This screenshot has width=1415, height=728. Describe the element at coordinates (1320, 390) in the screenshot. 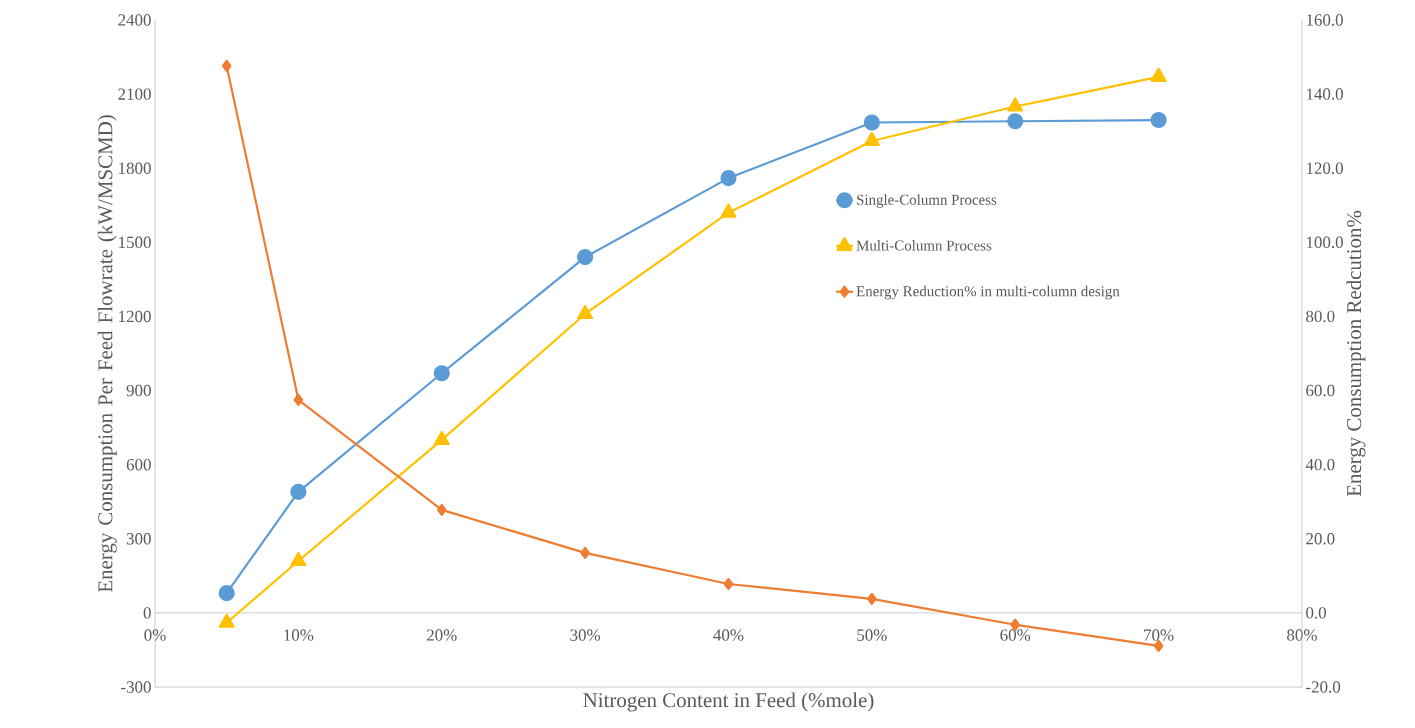

I see `y2-tick-label: 60.0` at that location.